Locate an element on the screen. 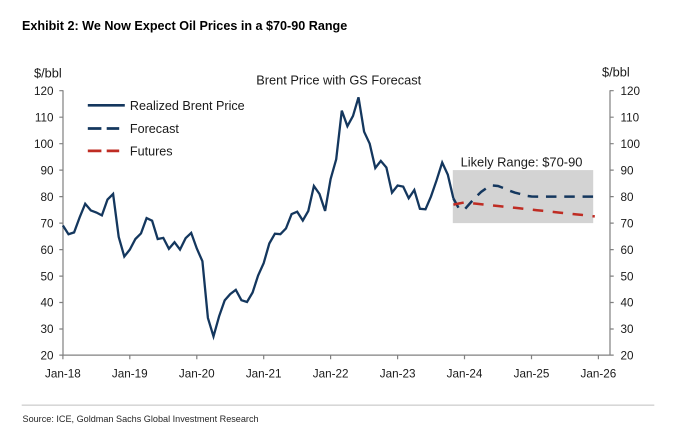  svg-text: Realized Brent Price is located at coordinates (187, 106).